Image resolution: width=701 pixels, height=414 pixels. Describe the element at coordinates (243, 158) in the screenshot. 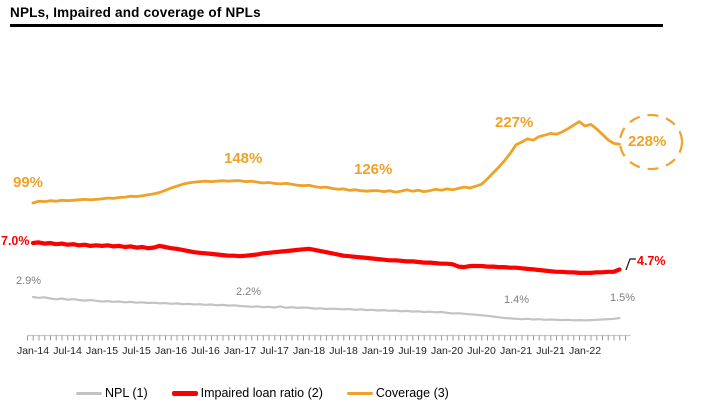

I see `data-label: 148%` at that location.